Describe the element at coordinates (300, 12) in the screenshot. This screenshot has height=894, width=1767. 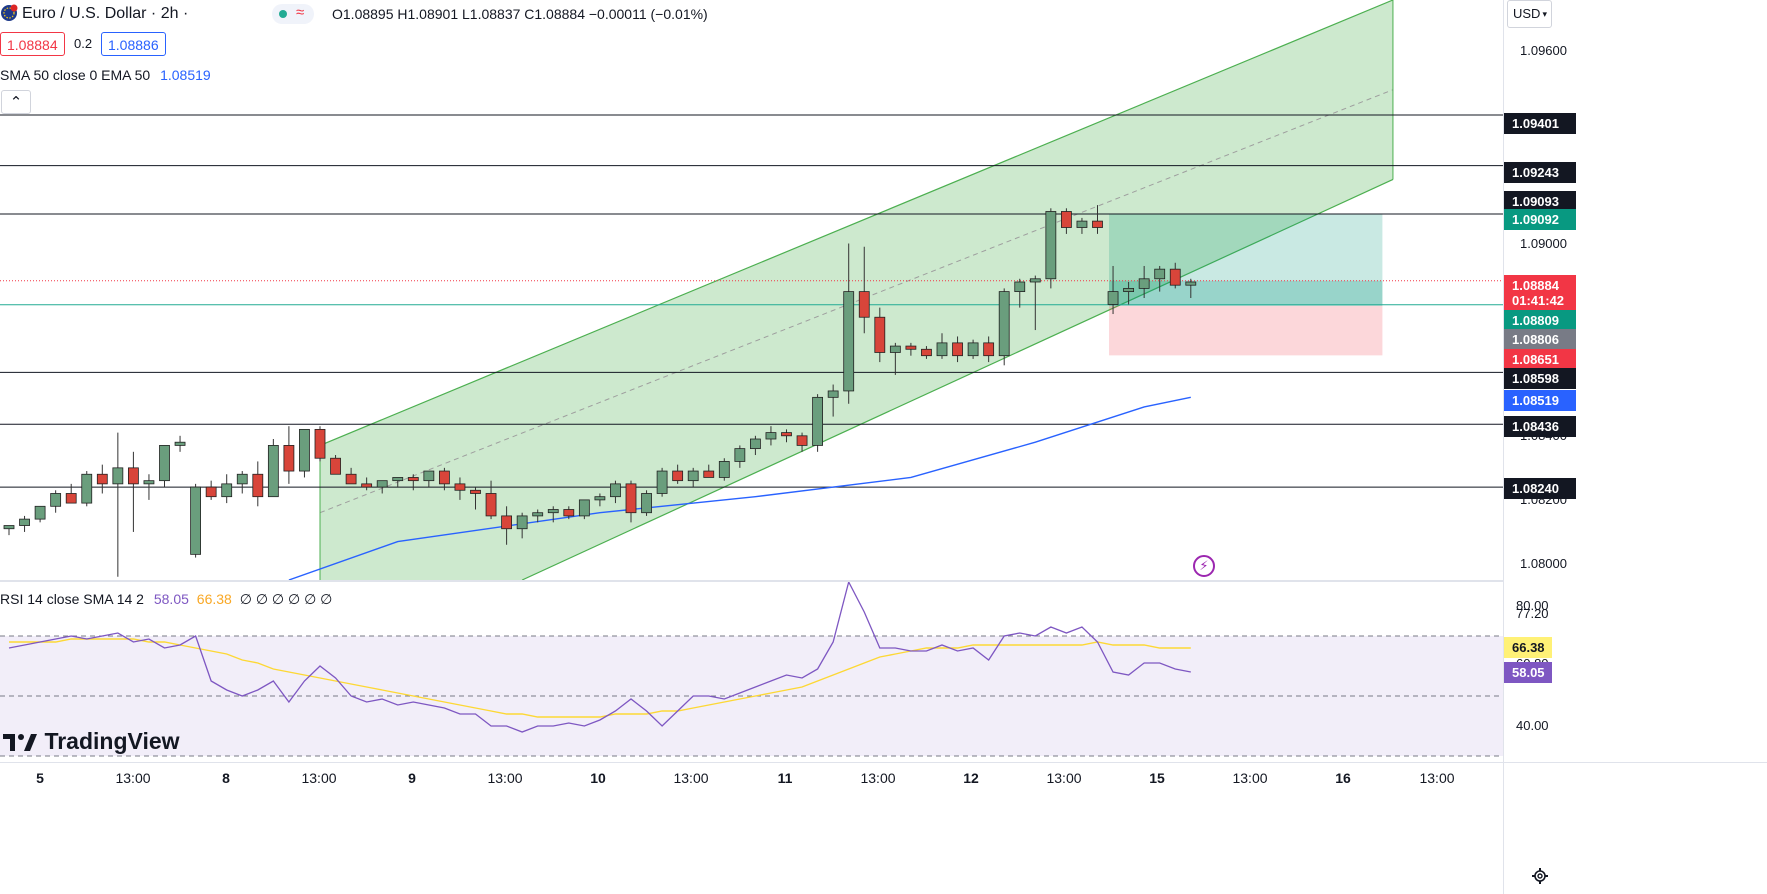
I see `live-data-icon: ≈` at that location.